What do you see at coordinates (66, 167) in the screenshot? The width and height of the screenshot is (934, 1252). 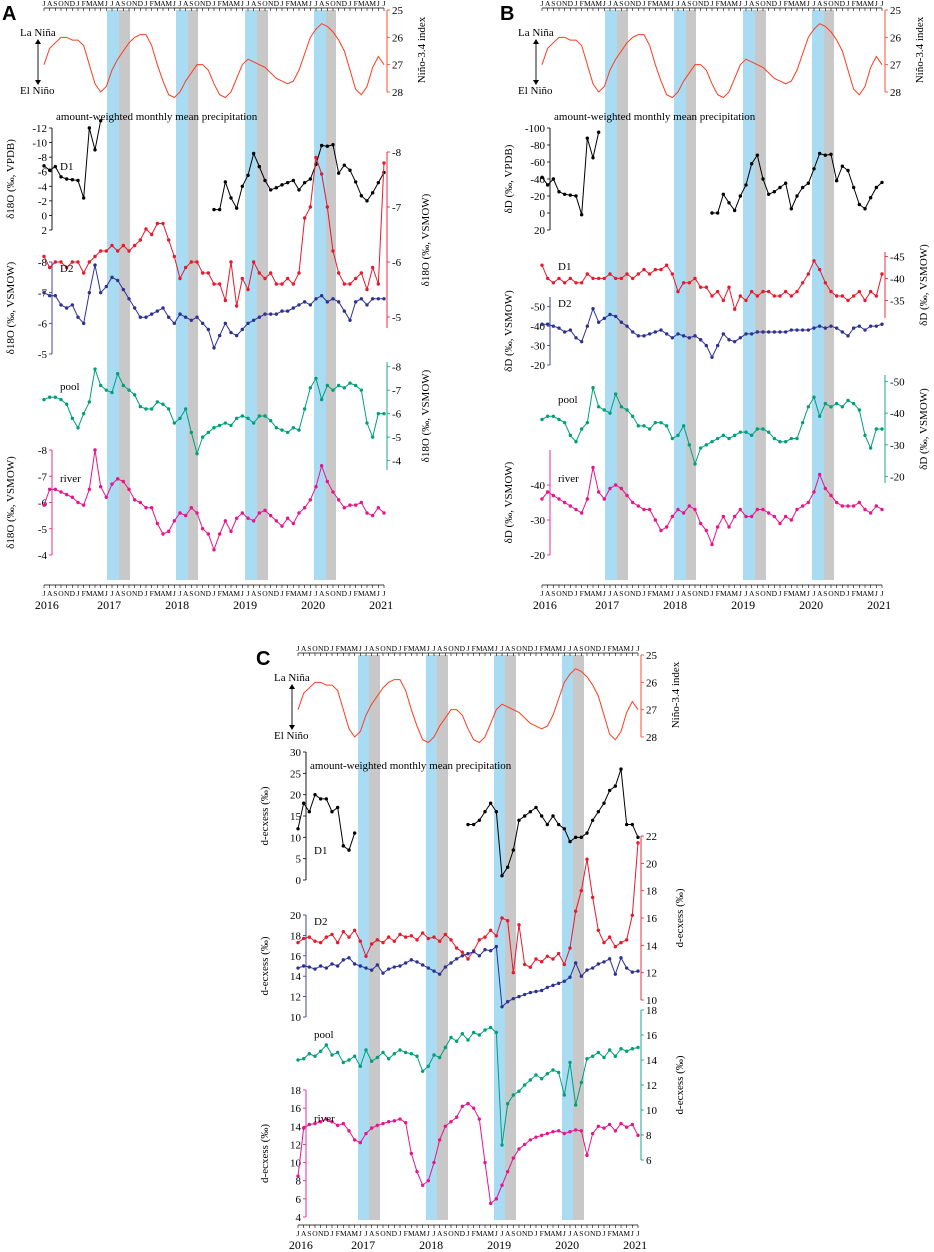 I see `series-label-d1: D1` at bounding box center [66, 167].